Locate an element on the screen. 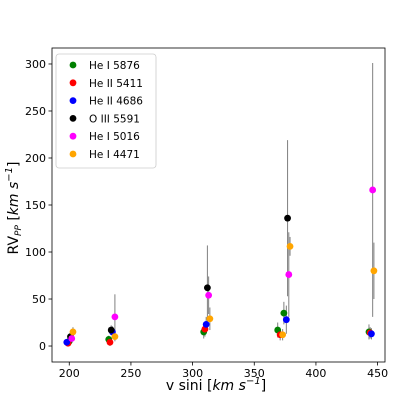  legend-box is located at coordinates (106, 111).